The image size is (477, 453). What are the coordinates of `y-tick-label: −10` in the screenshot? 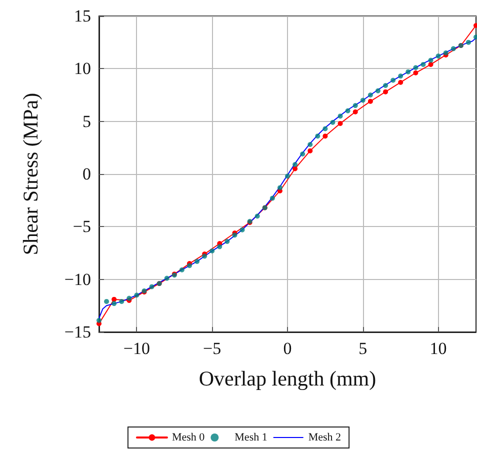 It's located at (77, 279).